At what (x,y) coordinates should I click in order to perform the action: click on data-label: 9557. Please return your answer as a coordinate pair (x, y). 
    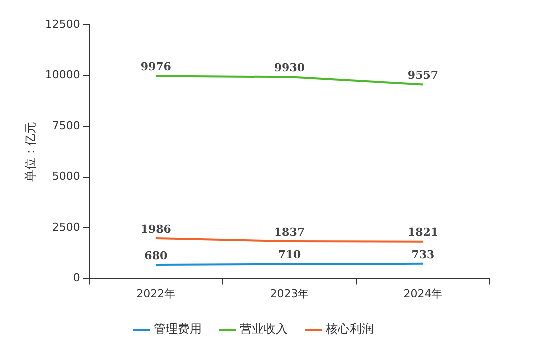
    Looking at the image, I should click on (423, 75).